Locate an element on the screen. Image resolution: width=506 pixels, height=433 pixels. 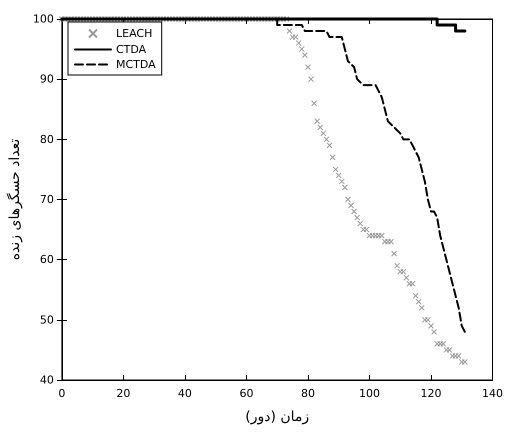
x-axis-title: زمان (دور) is located at coordinates (277, 417).